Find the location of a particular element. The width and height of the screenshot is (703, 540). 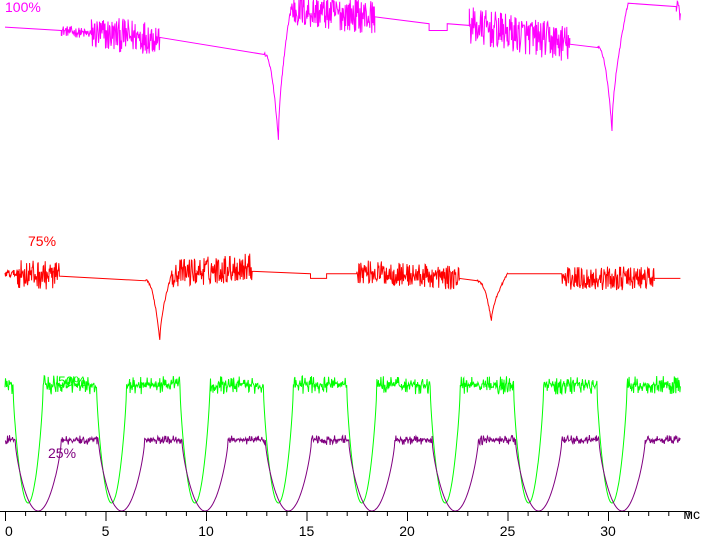

x-axis: 0 5 10 15 20 25 30 мс is located at coordinates (350, 522).